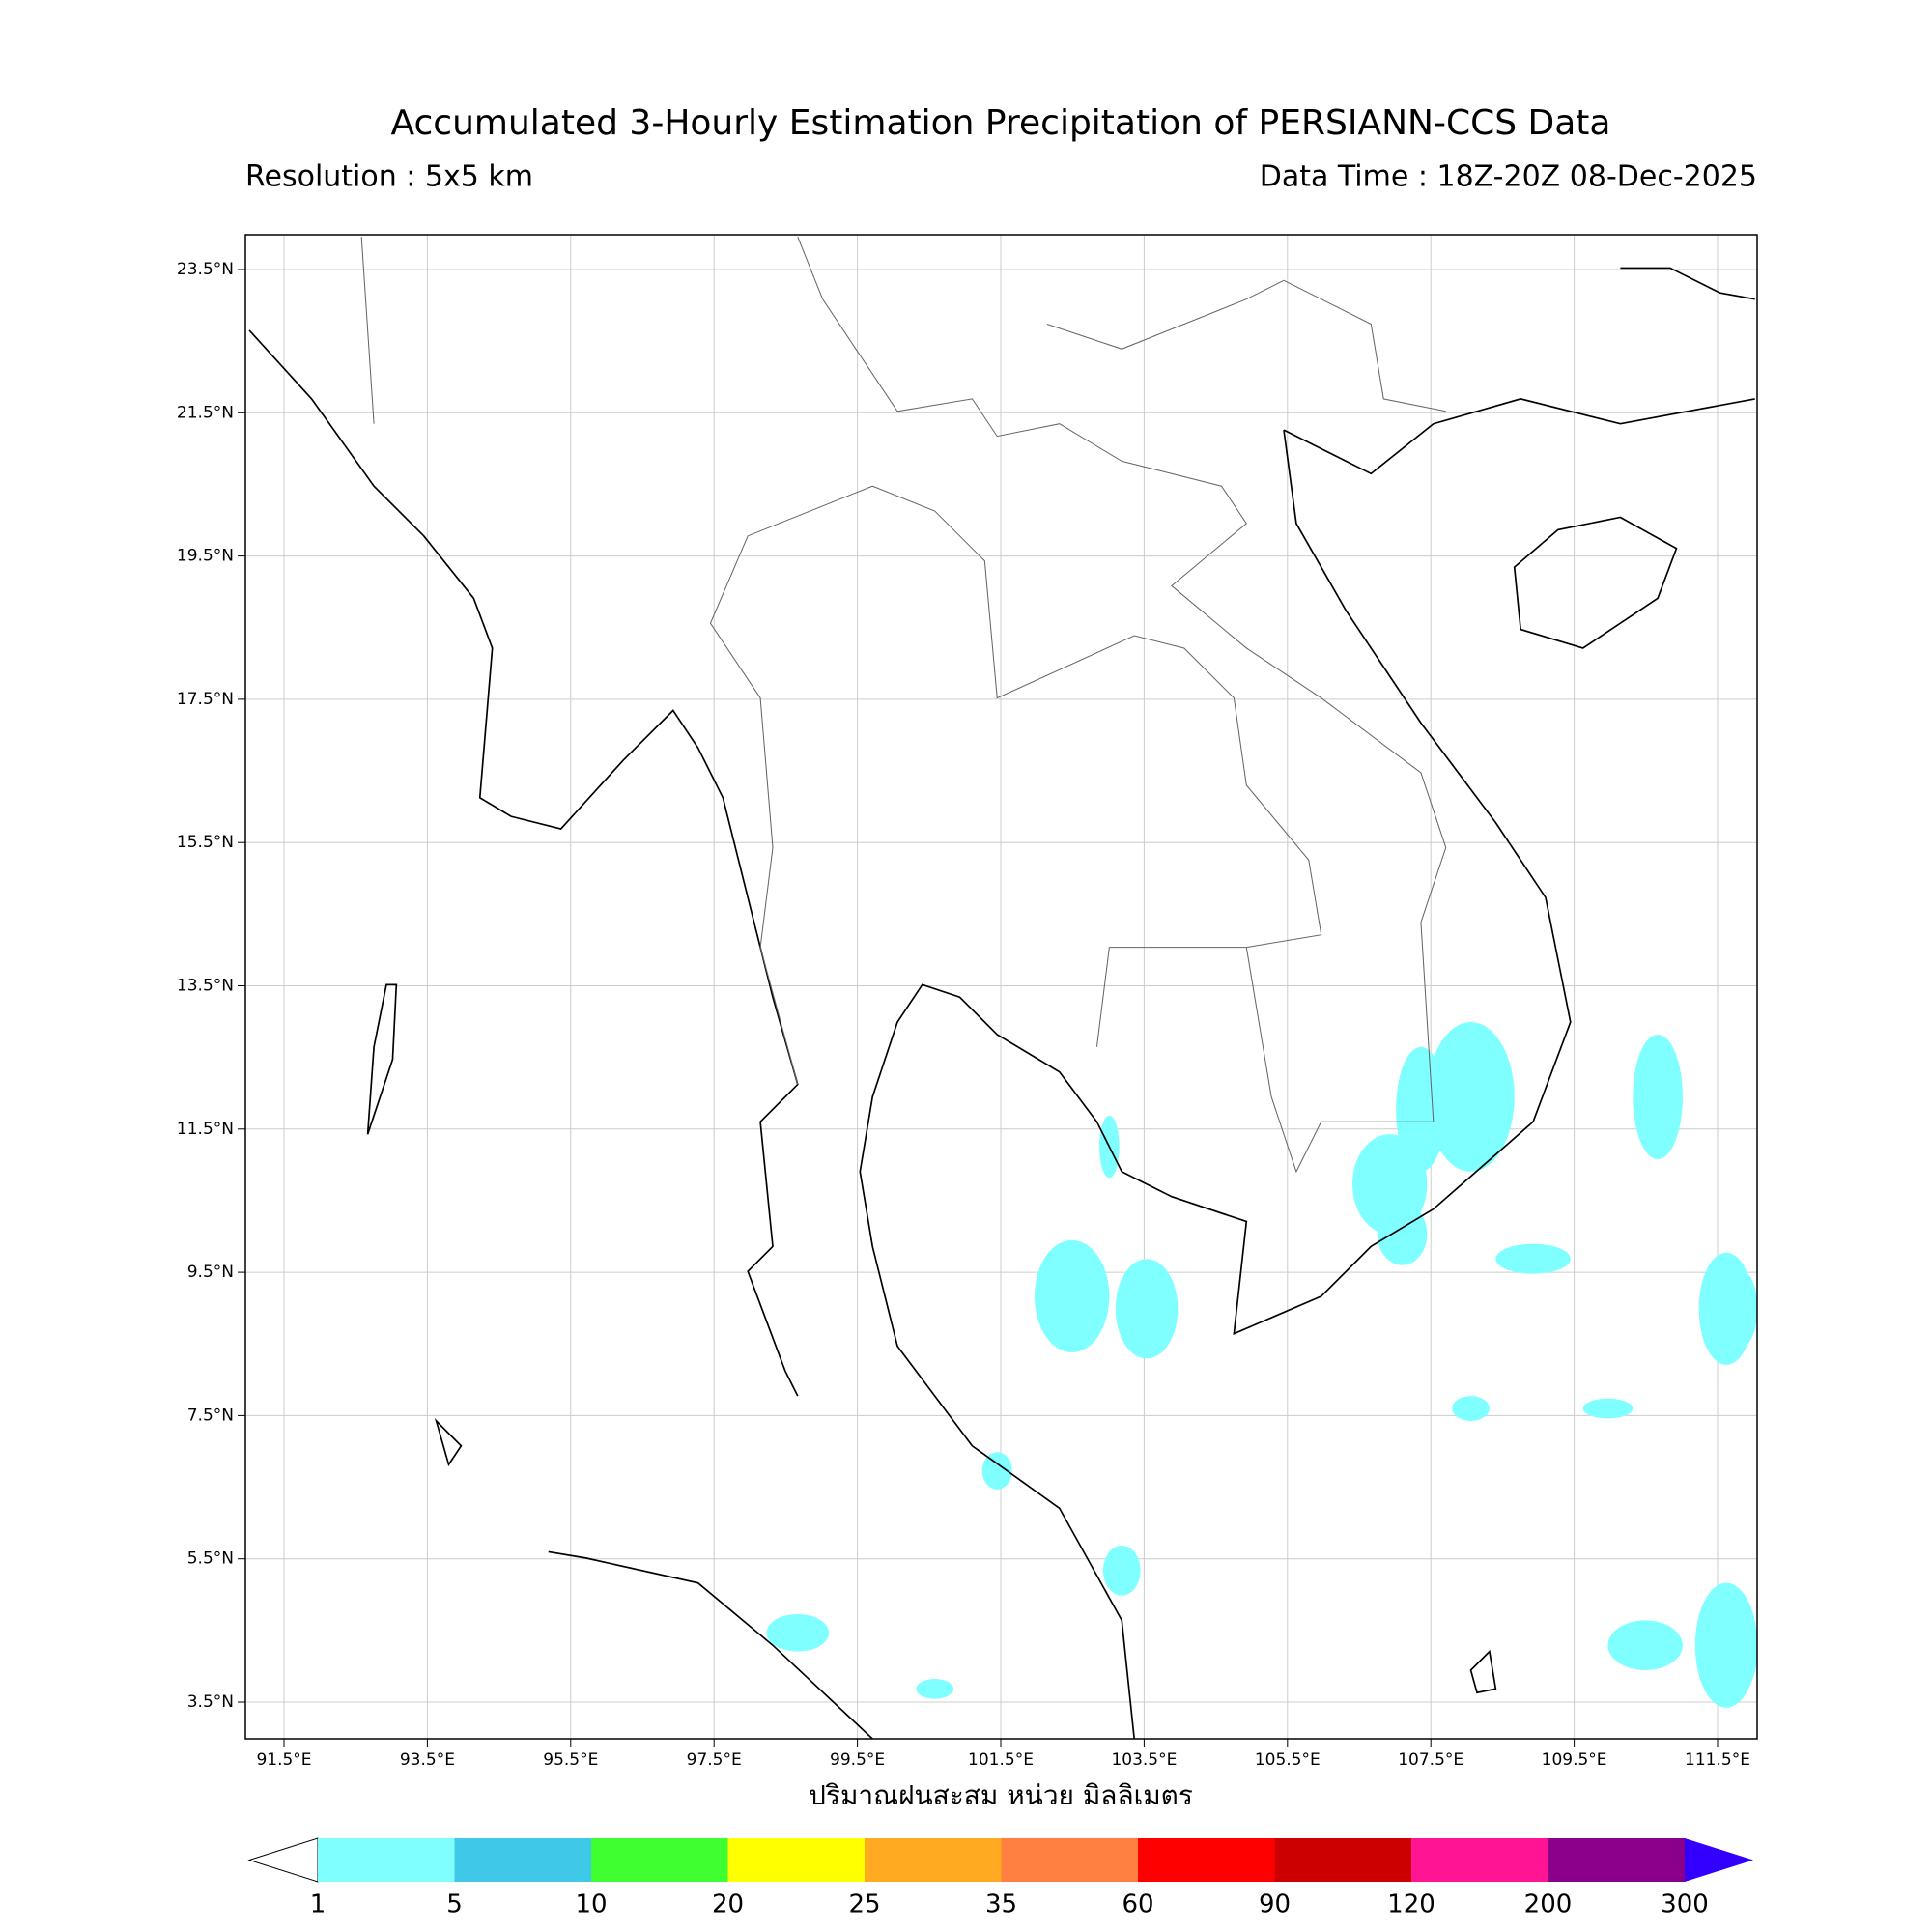 The height and width of the screenshot is (1932, 1932). Describe the element at coordinates (205, 986) in the screenshot. I see `lat-tick-label: 13.5°N` at that location.